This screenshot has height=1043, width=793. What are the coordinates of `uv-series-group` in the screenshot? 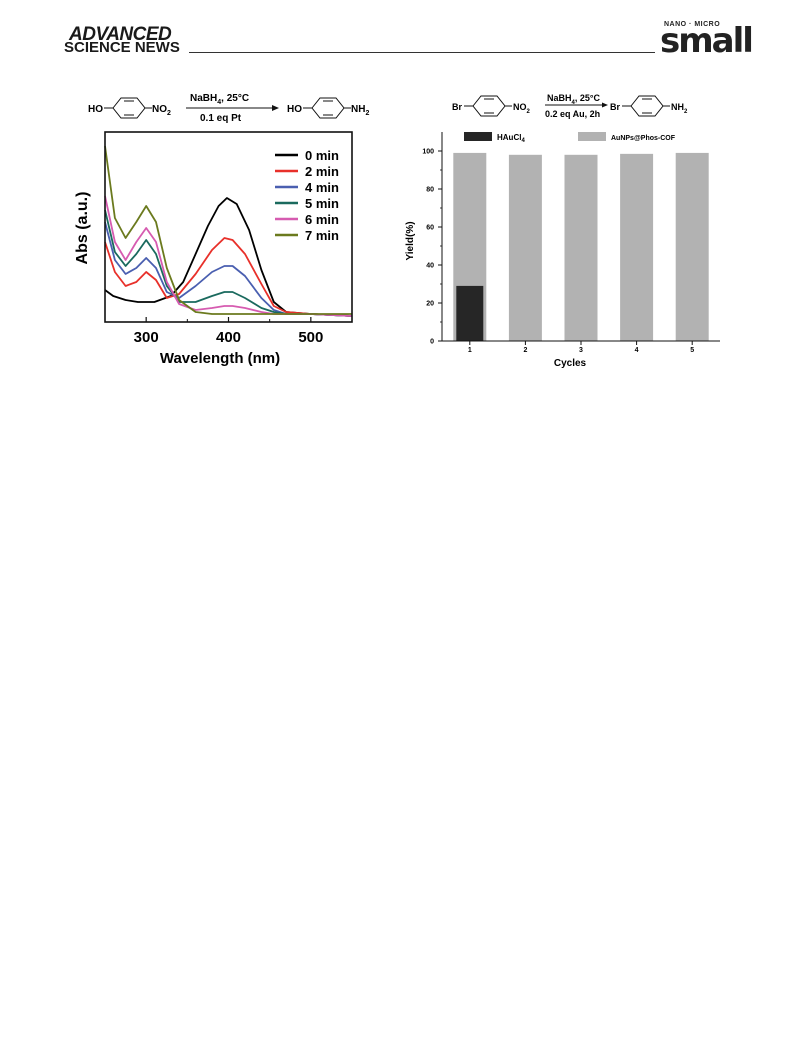 It's located at (228, 231).